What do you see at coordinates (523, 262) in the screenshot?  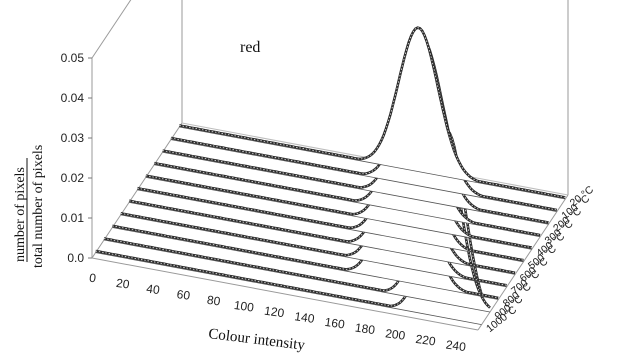 I see `depth-axis-line` at bounding box center [523, 262].